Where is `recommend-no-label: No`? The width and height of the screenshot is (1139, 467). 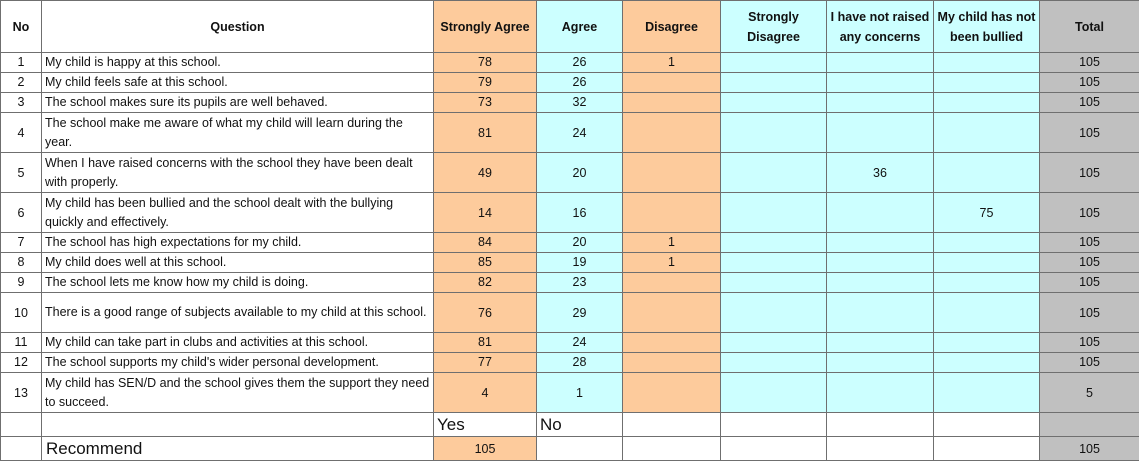 recommend-no-label: No is located at coordinates (579, 424).